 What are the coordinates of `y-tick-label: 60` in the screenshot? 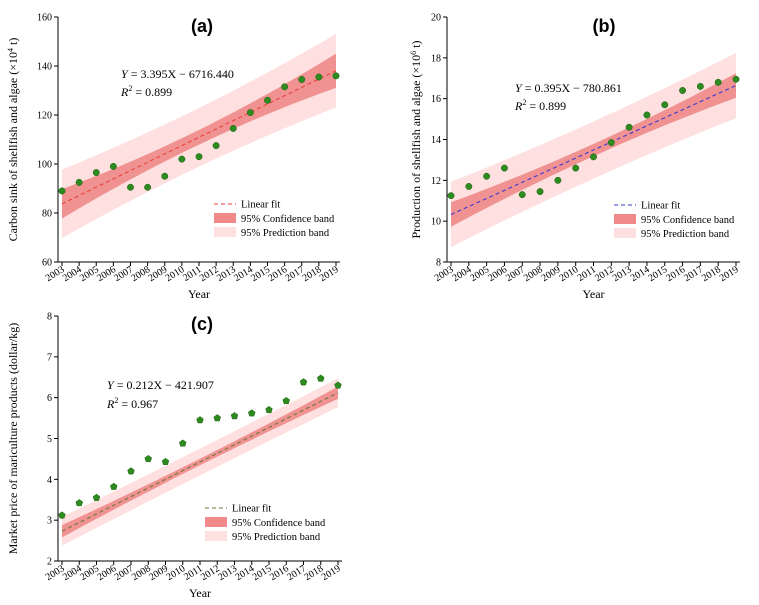 It's located at (47, 263).